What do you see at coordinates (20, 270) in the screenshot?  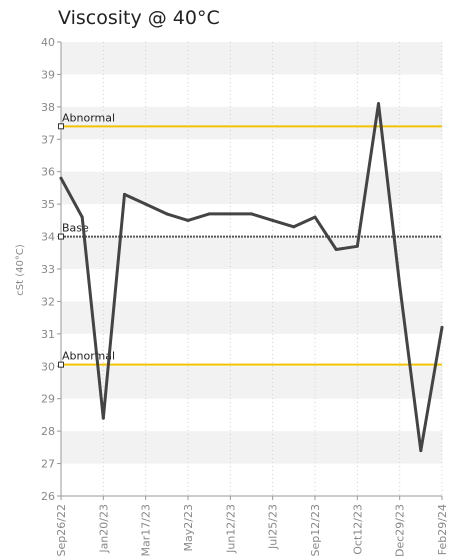 I see `y-axis-label: cSt (40°C)` at bounding box center [20, 270].